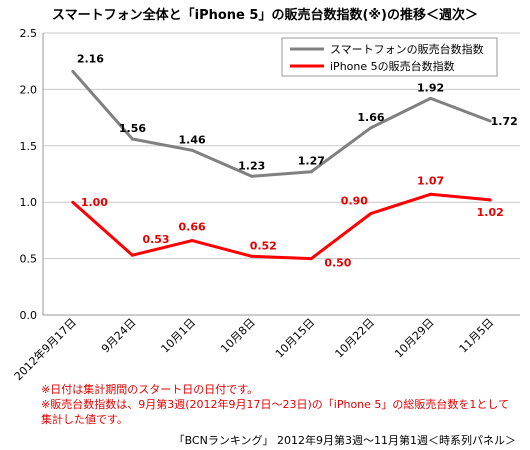 The height and width of the screenshot is (450, 530). I want to click on data-label: 1.46, so click(191, 139).